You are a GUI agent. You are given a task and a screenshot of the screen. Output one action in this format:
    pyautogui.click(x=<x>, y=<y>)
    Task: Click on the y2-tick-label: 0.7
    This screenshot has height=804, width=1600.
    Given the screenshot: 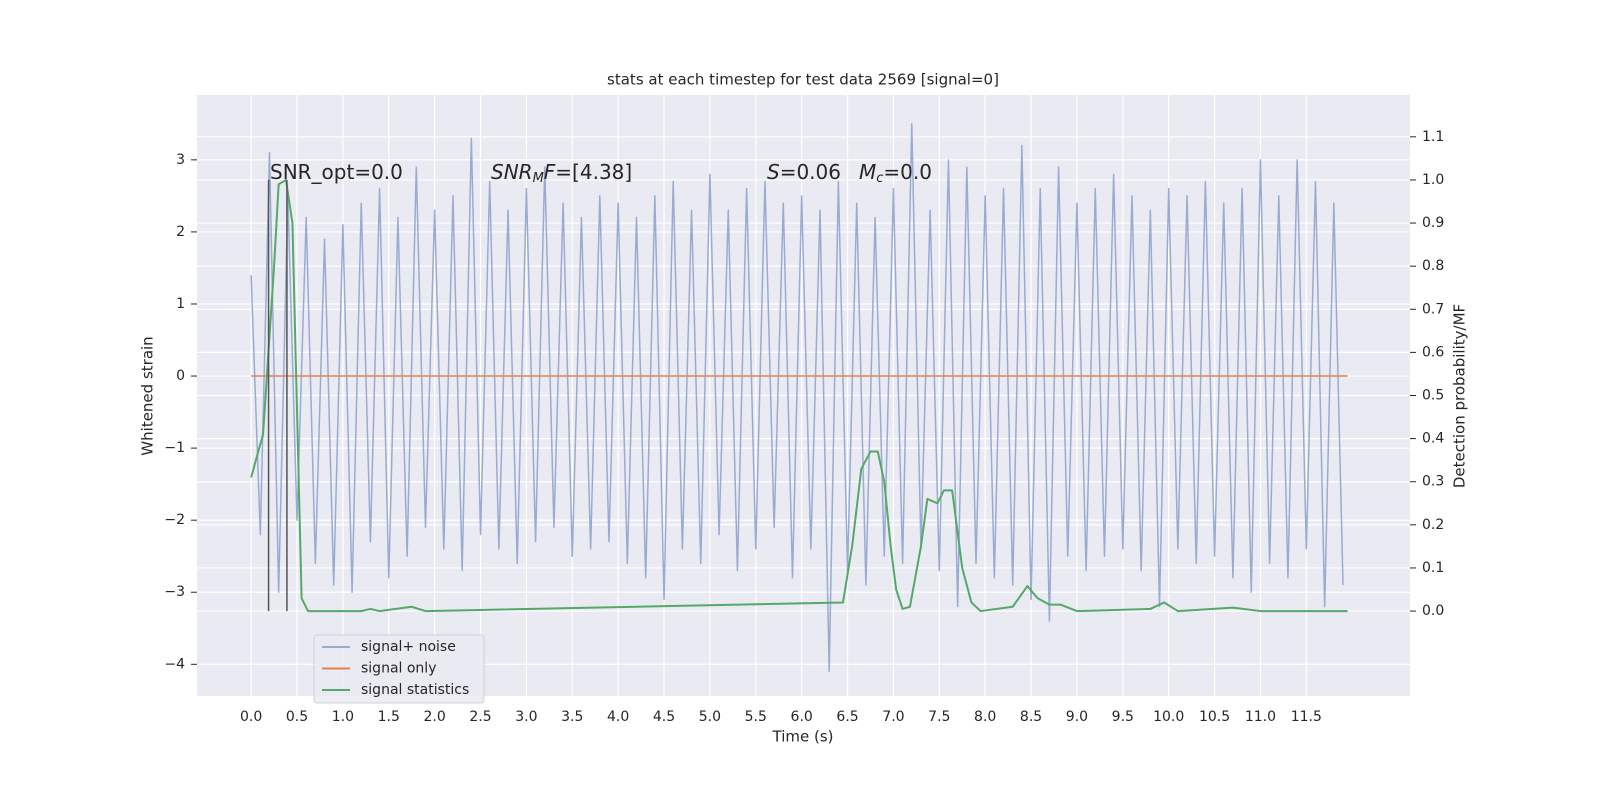 What is the action you would take?
    pyautogui.click(x=1433, y=309)
    